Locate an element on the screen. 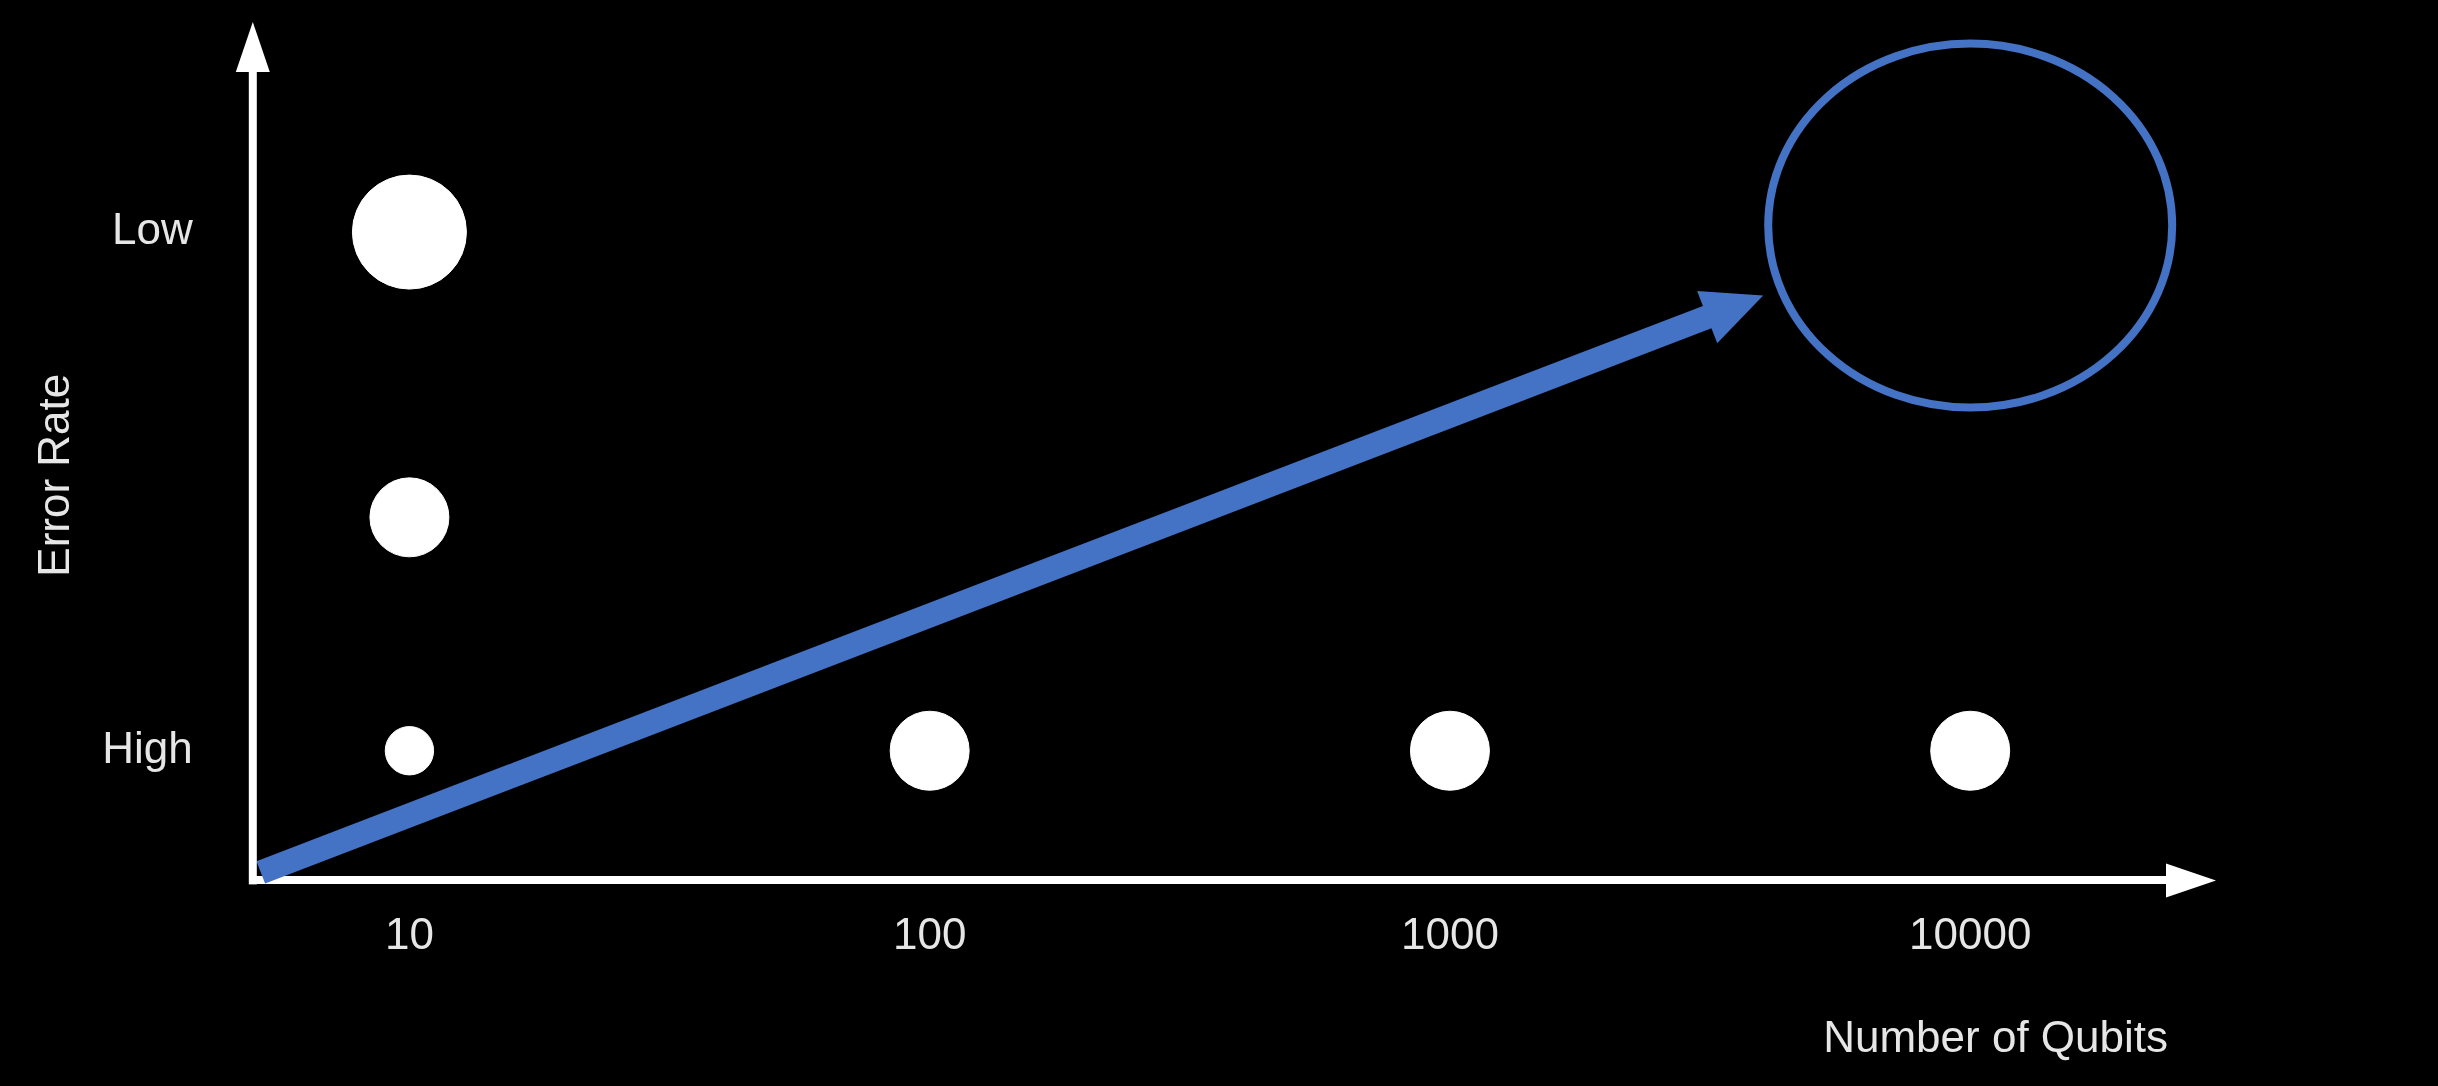 The width and height of the screenshot is (2438, 1086). x-axis-title: Number of Qubits is located at coordinates (1995, 1036).